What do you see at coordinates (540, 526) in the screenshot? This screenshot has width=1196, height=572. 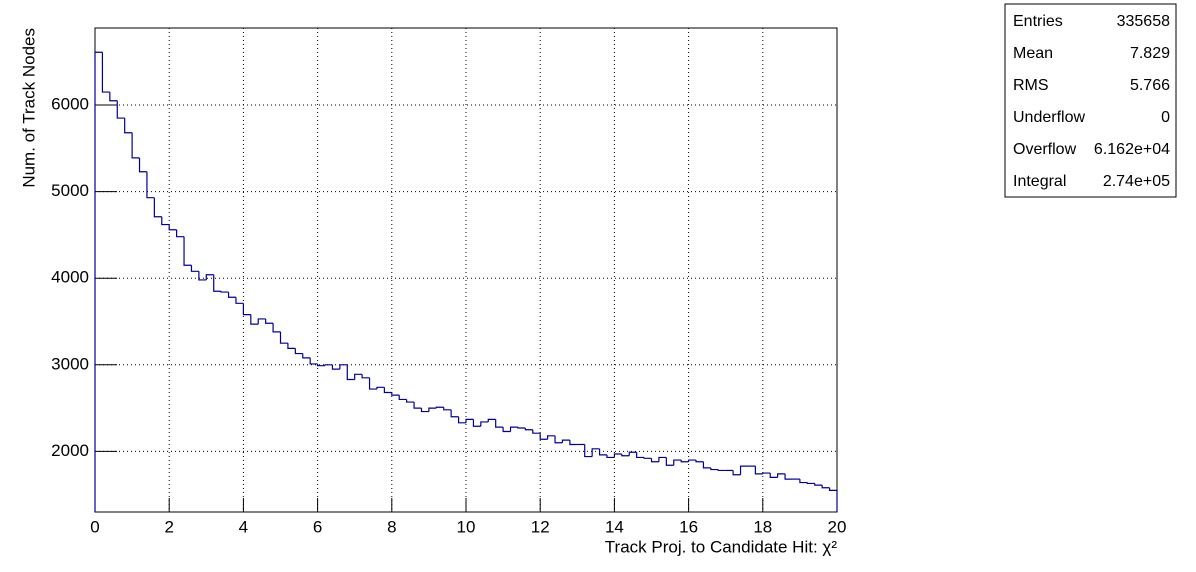 I see `x-tick-label: 12` at bounding box center [540, 526].